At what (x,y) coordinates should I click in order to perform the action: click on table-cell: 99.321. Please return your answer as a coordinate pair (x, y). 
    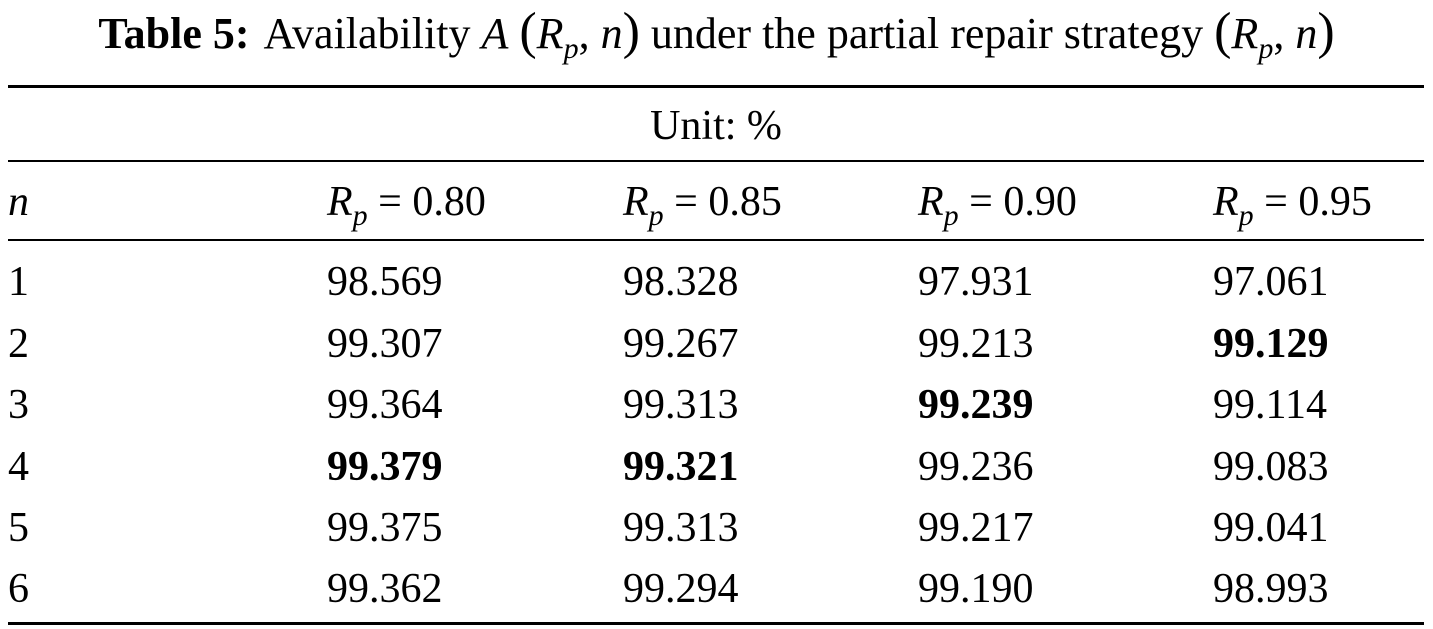
    Looking at the image, I should click on (681, 467).